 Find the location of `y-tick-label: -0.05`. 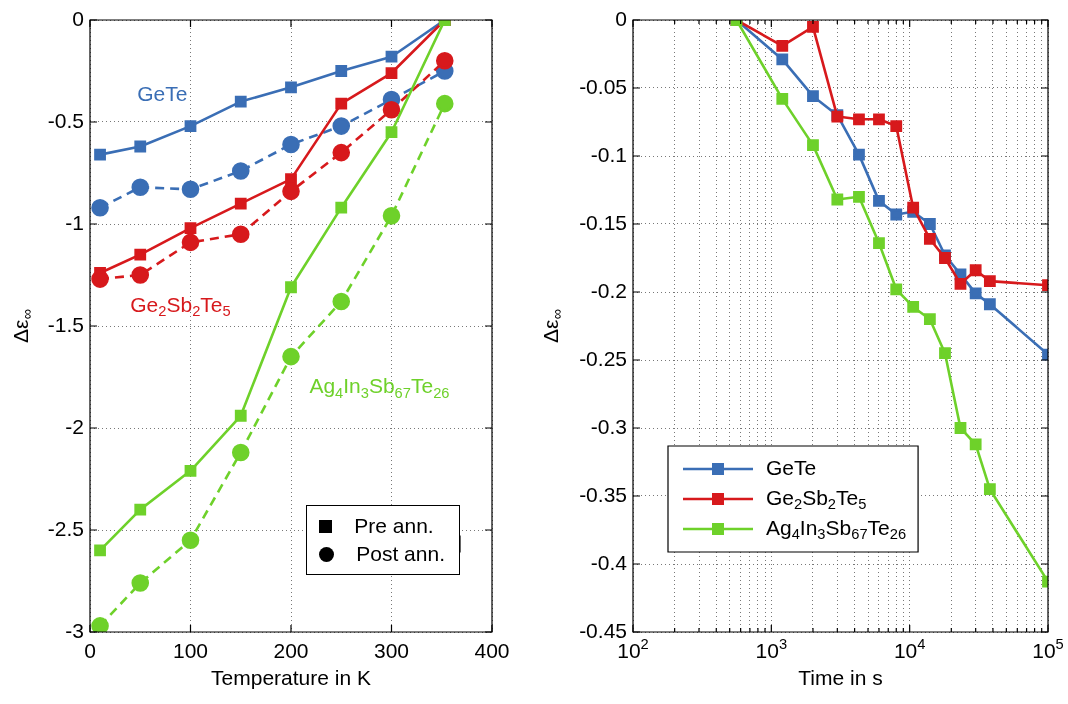

y-tick-label: -0.05 is located at coordinates (603, 86).